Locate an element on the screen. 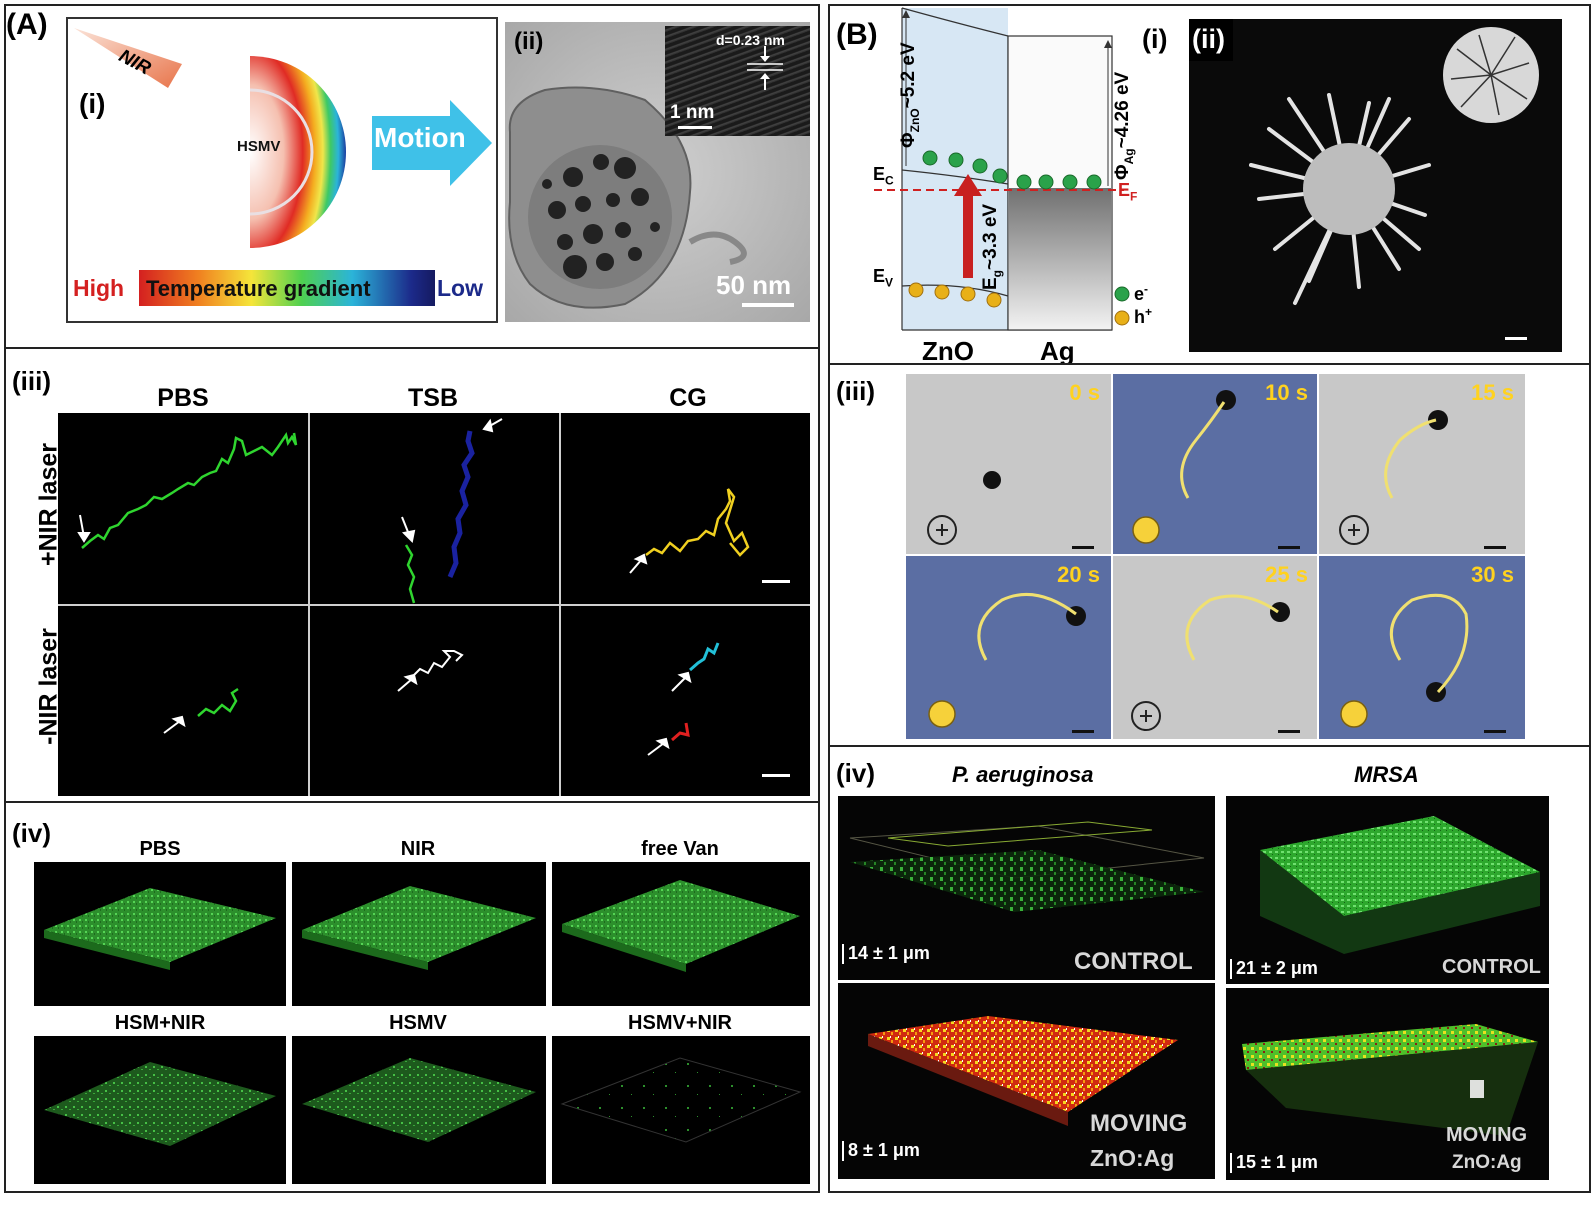 The width and height of the screenshot is (1595, 1218). subpanel-b-ii-label: (ii) is located at coordinates (1208, 39).